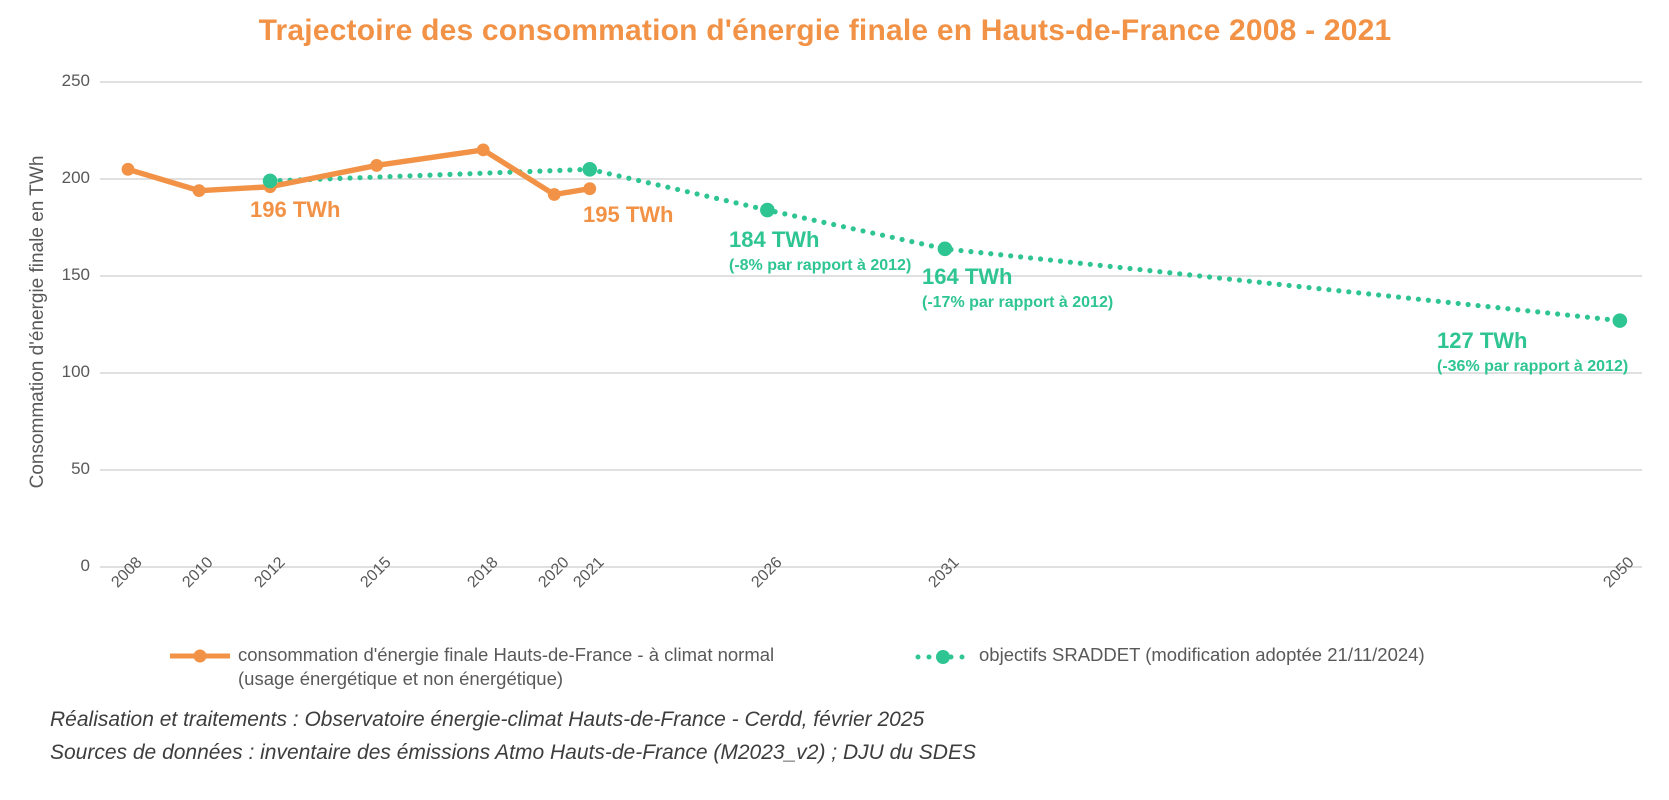  I want to click on annotation-value: 164 TWh, so click(967, 276).